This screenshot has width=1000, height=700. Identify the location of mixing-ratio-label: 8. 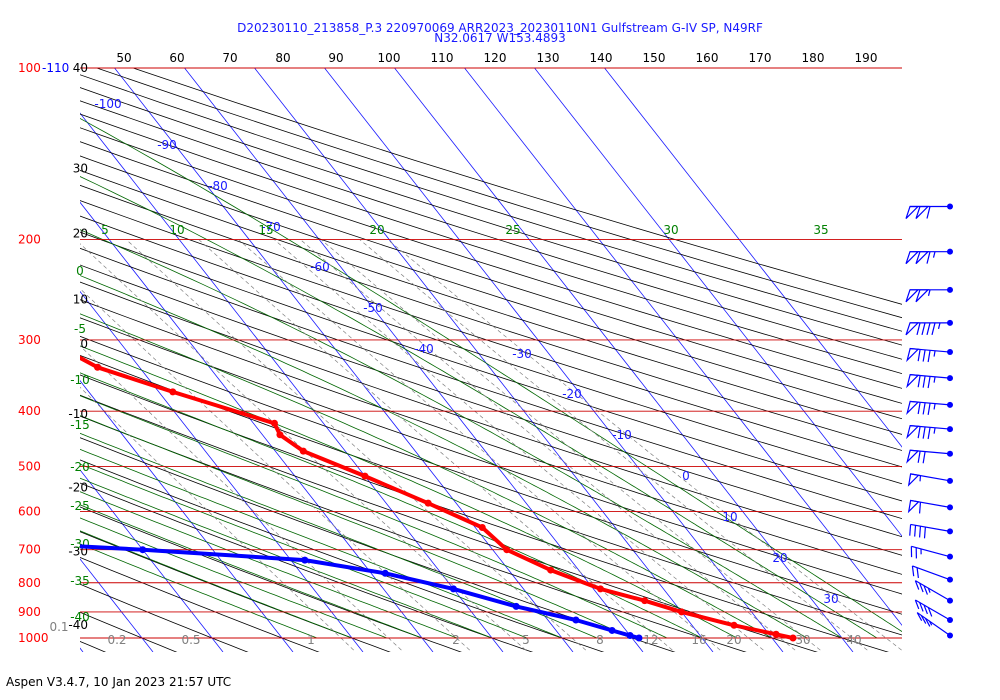
(600, 640).